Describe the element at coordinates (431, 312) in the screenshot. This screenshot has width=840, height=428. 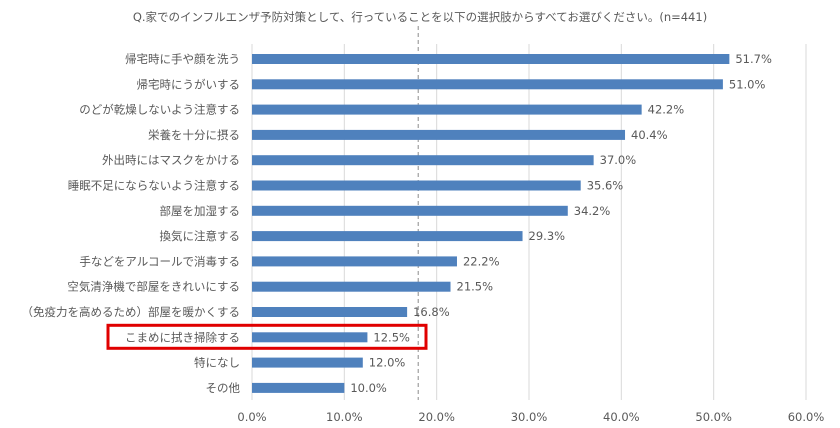
I see `data-label: 16.8%` at that location.